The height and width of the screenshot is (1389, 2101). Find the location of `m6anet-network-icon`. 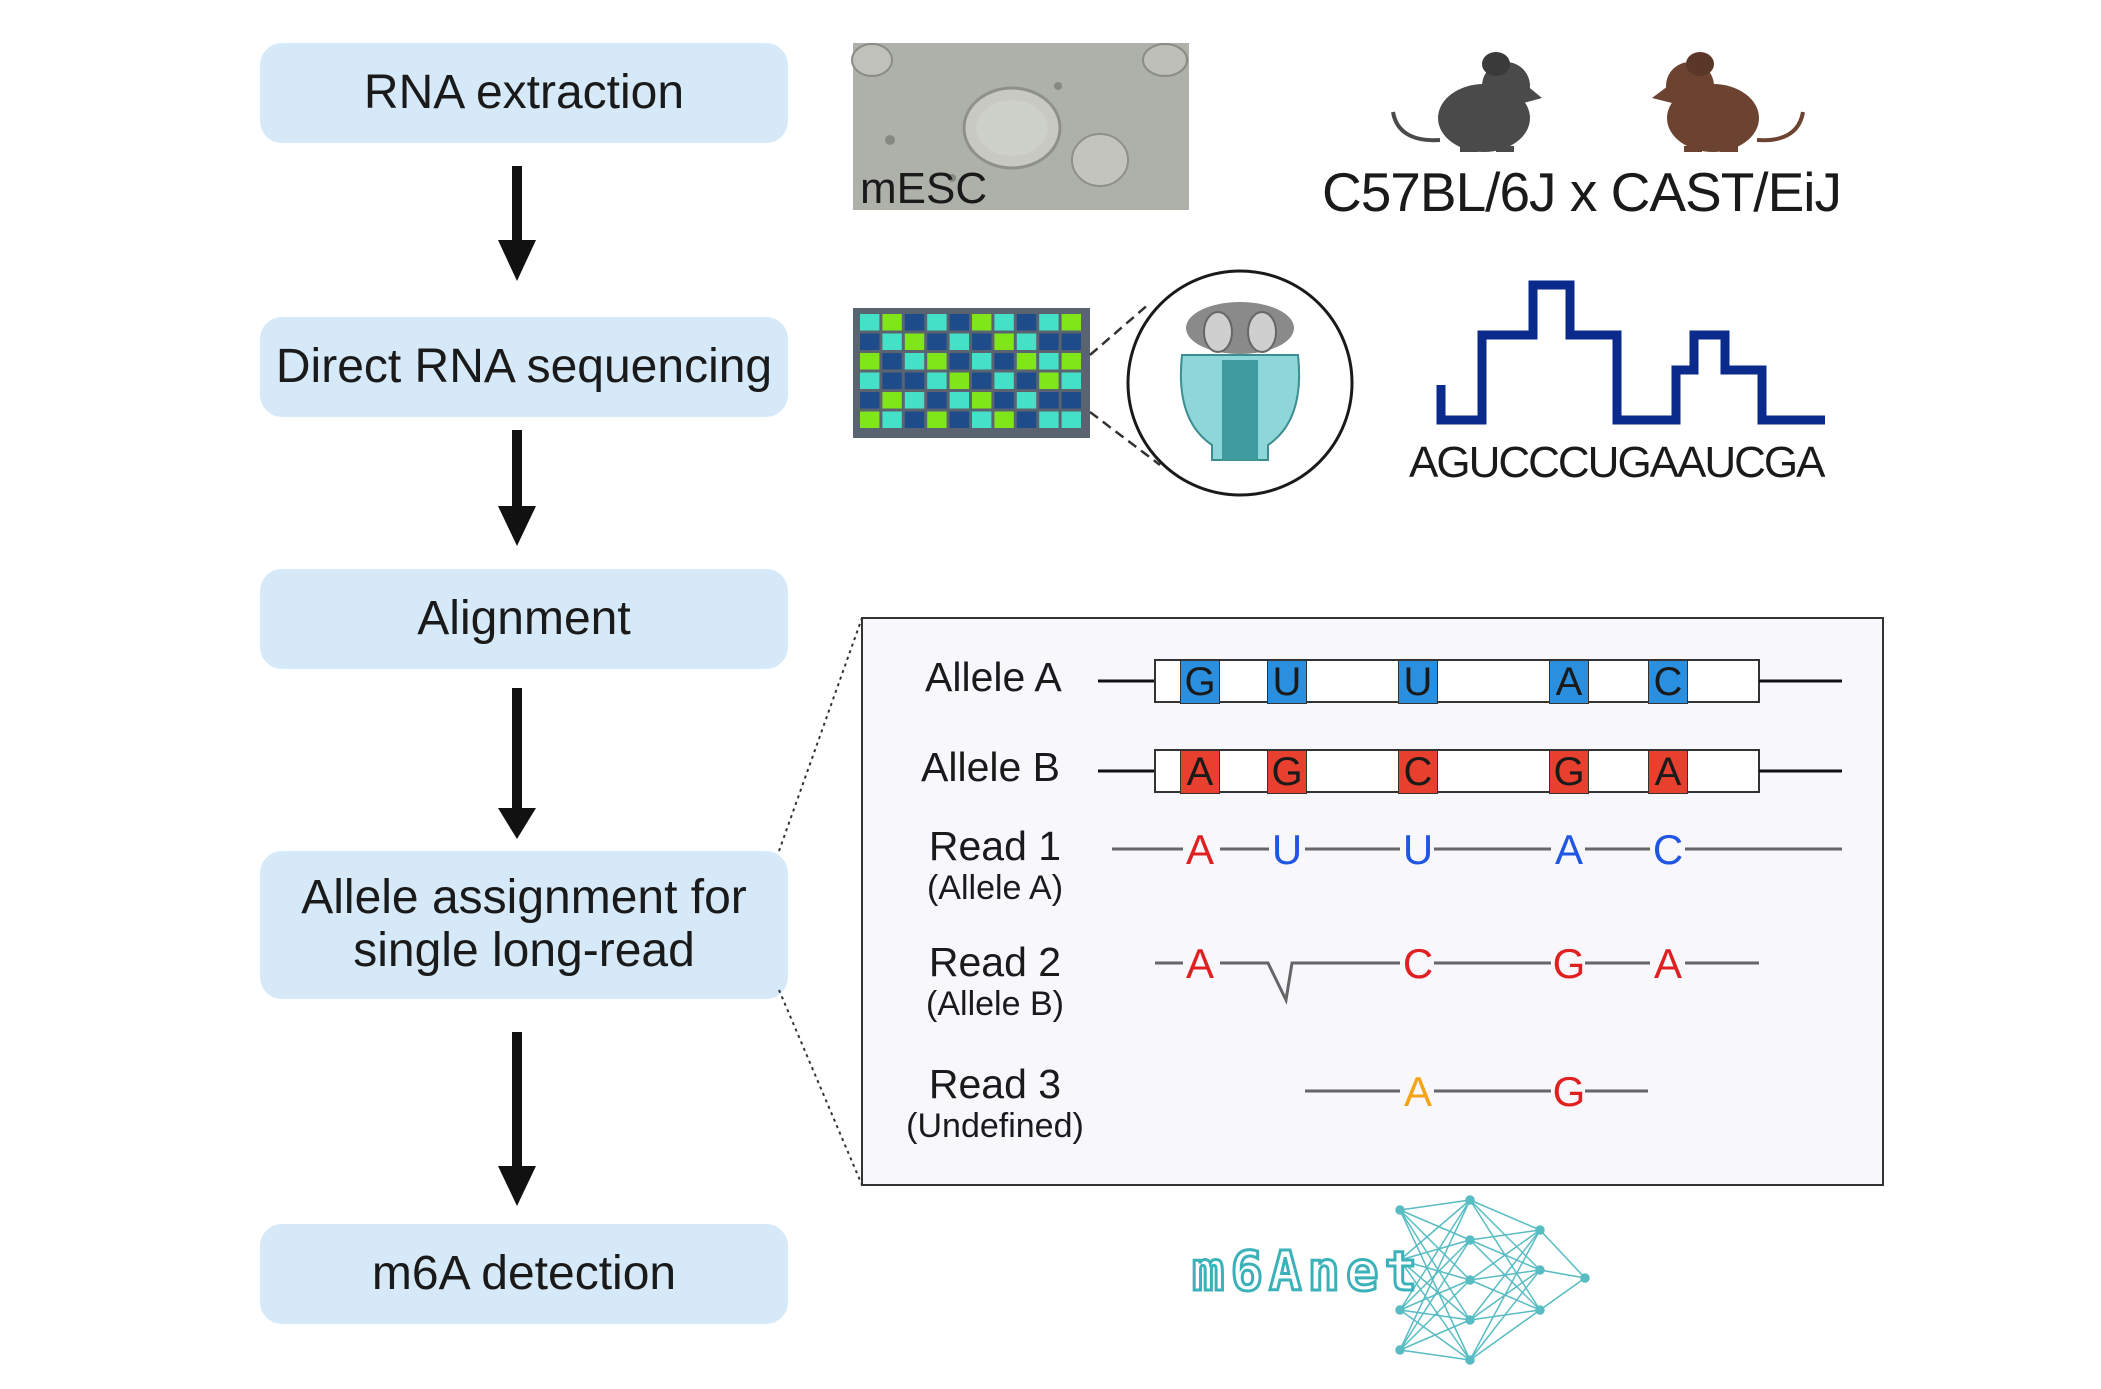

m6anet-network-icon is located at coordinates (1492, 1280).